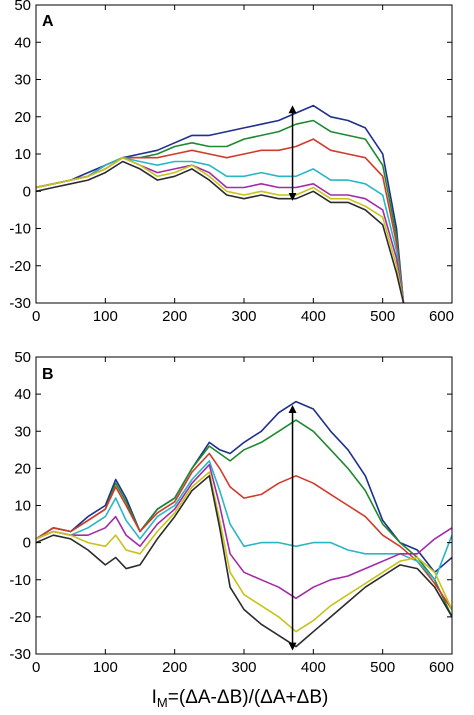  I want to click on panel-a-xtick-label-0: 0, so click(36, 316).